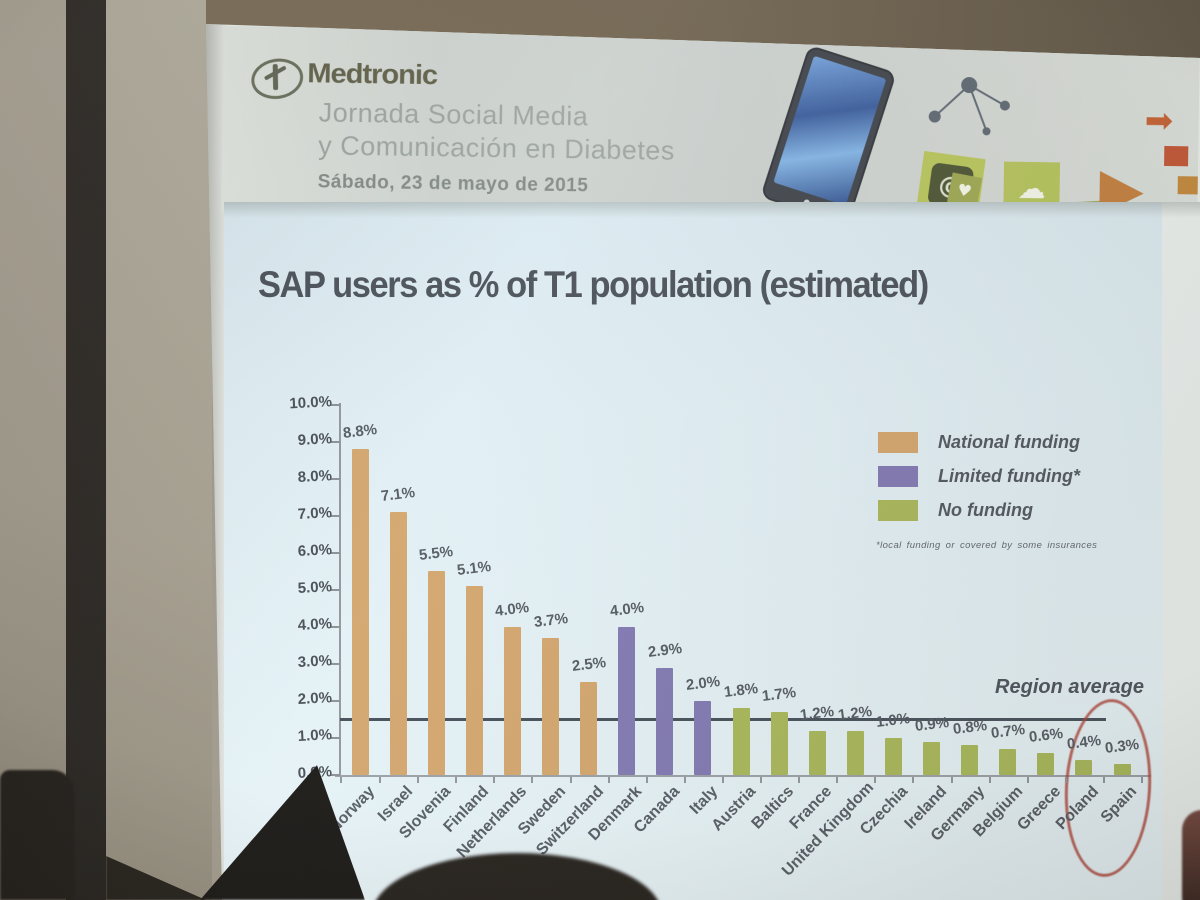 Image resolution: width=1200 pixels, height=900 pixels. I want to click on y-axis-label: 3.0%, so click(315, 661).